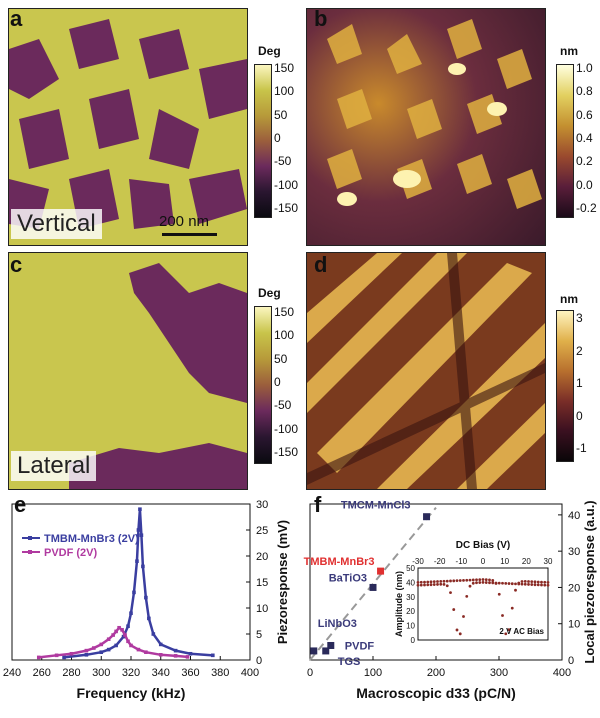 The image size is (600, 718). I want to click on legend-label: PVDF (2V), so click(71, 553).